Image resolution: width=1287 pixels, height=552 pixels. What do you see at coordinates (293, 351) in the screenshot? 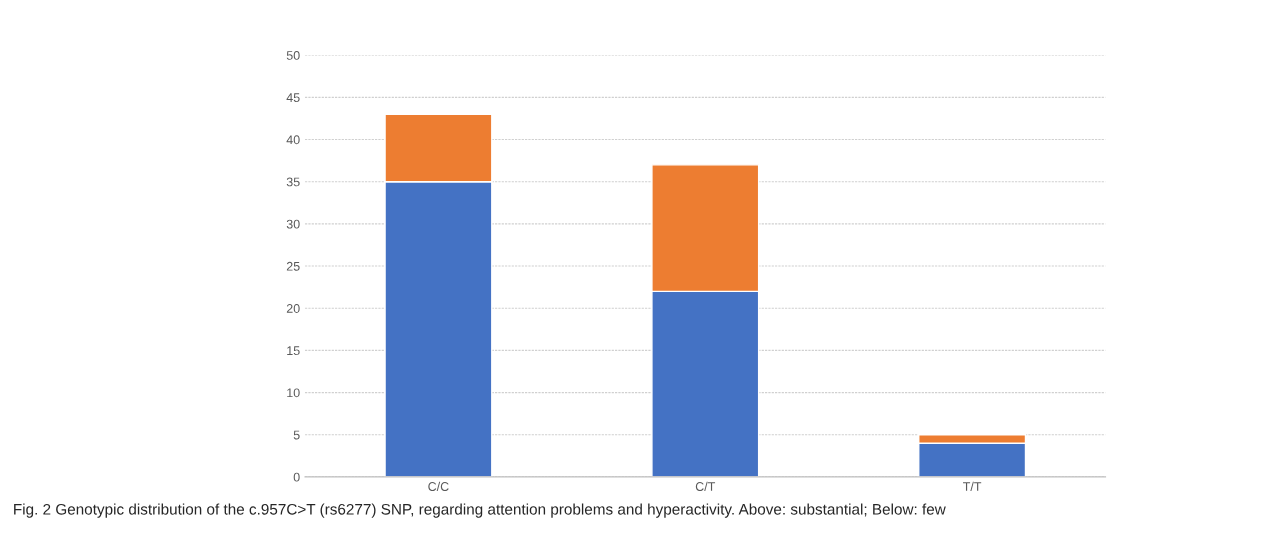
I see `y-tick-label: 15` at bounding box center [293, 351].